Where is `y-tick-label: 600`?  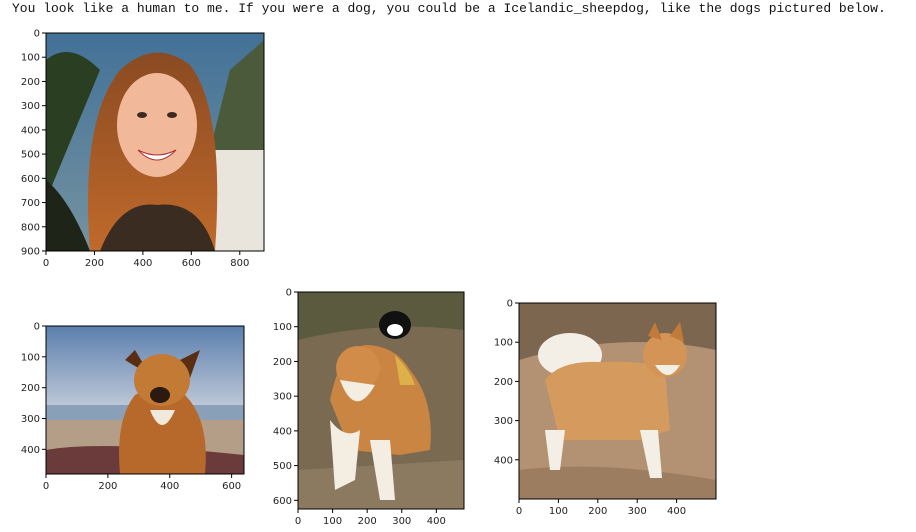
y-tick-label: 600 is located at coordinates (30, 179).